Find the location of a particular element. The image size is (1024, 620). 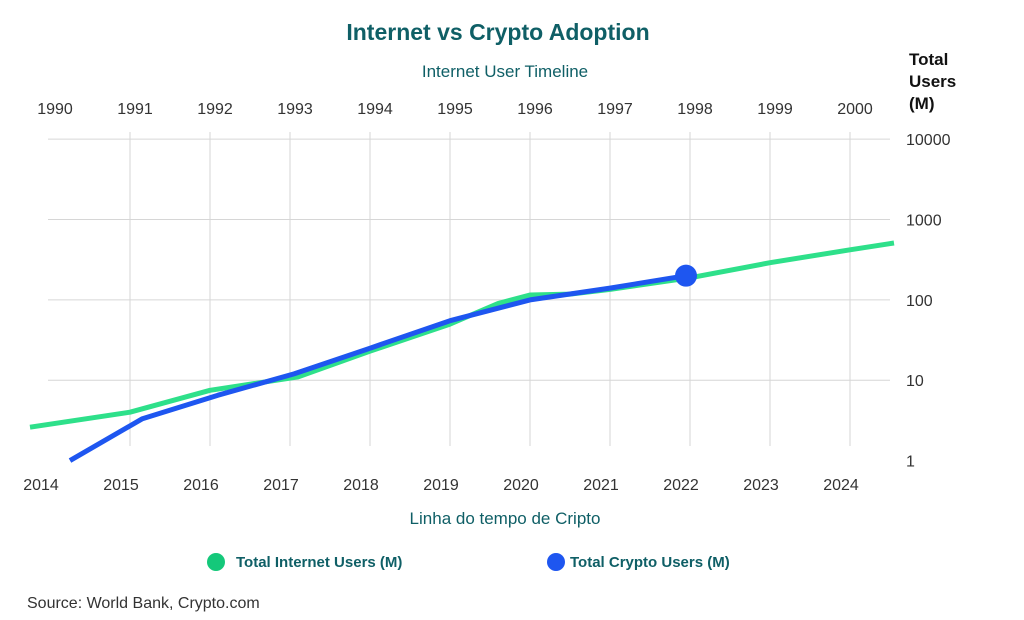

x-axis-tick-label: 2019 is located at coordinates (441, 485).